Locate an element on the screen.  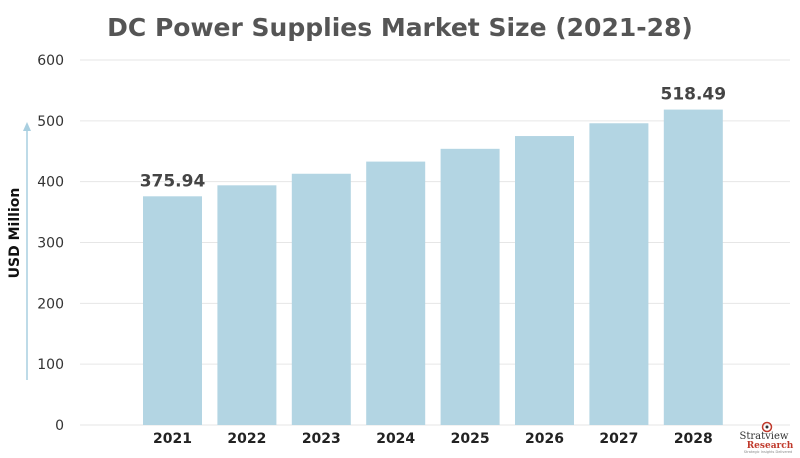
y-tick-label-3: 300 is located at coordinates (50, 244).